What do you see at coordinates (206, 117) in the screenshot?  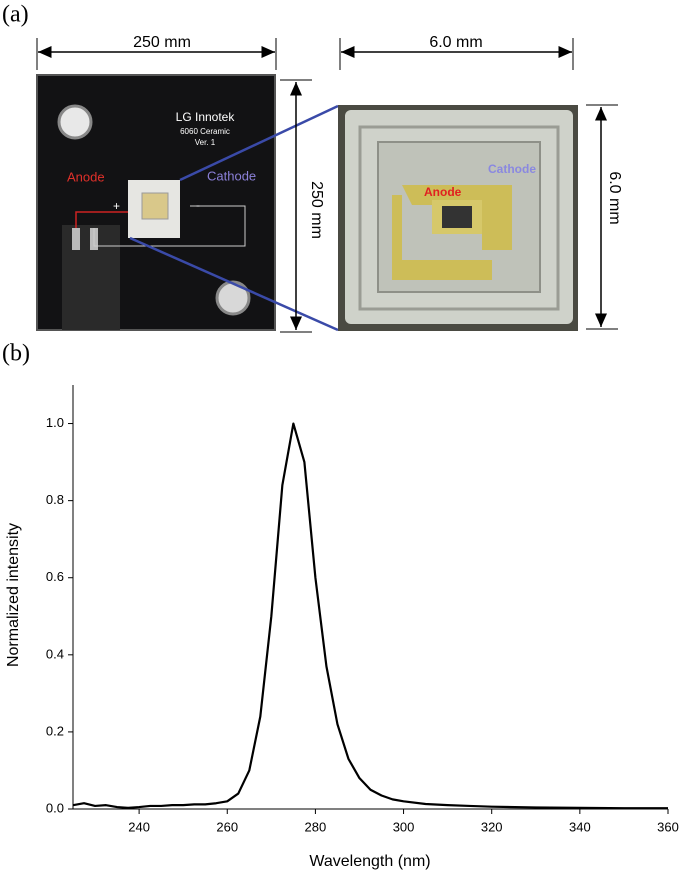 I see `board-text: LG Innotek` at bounding box center [206, 117].